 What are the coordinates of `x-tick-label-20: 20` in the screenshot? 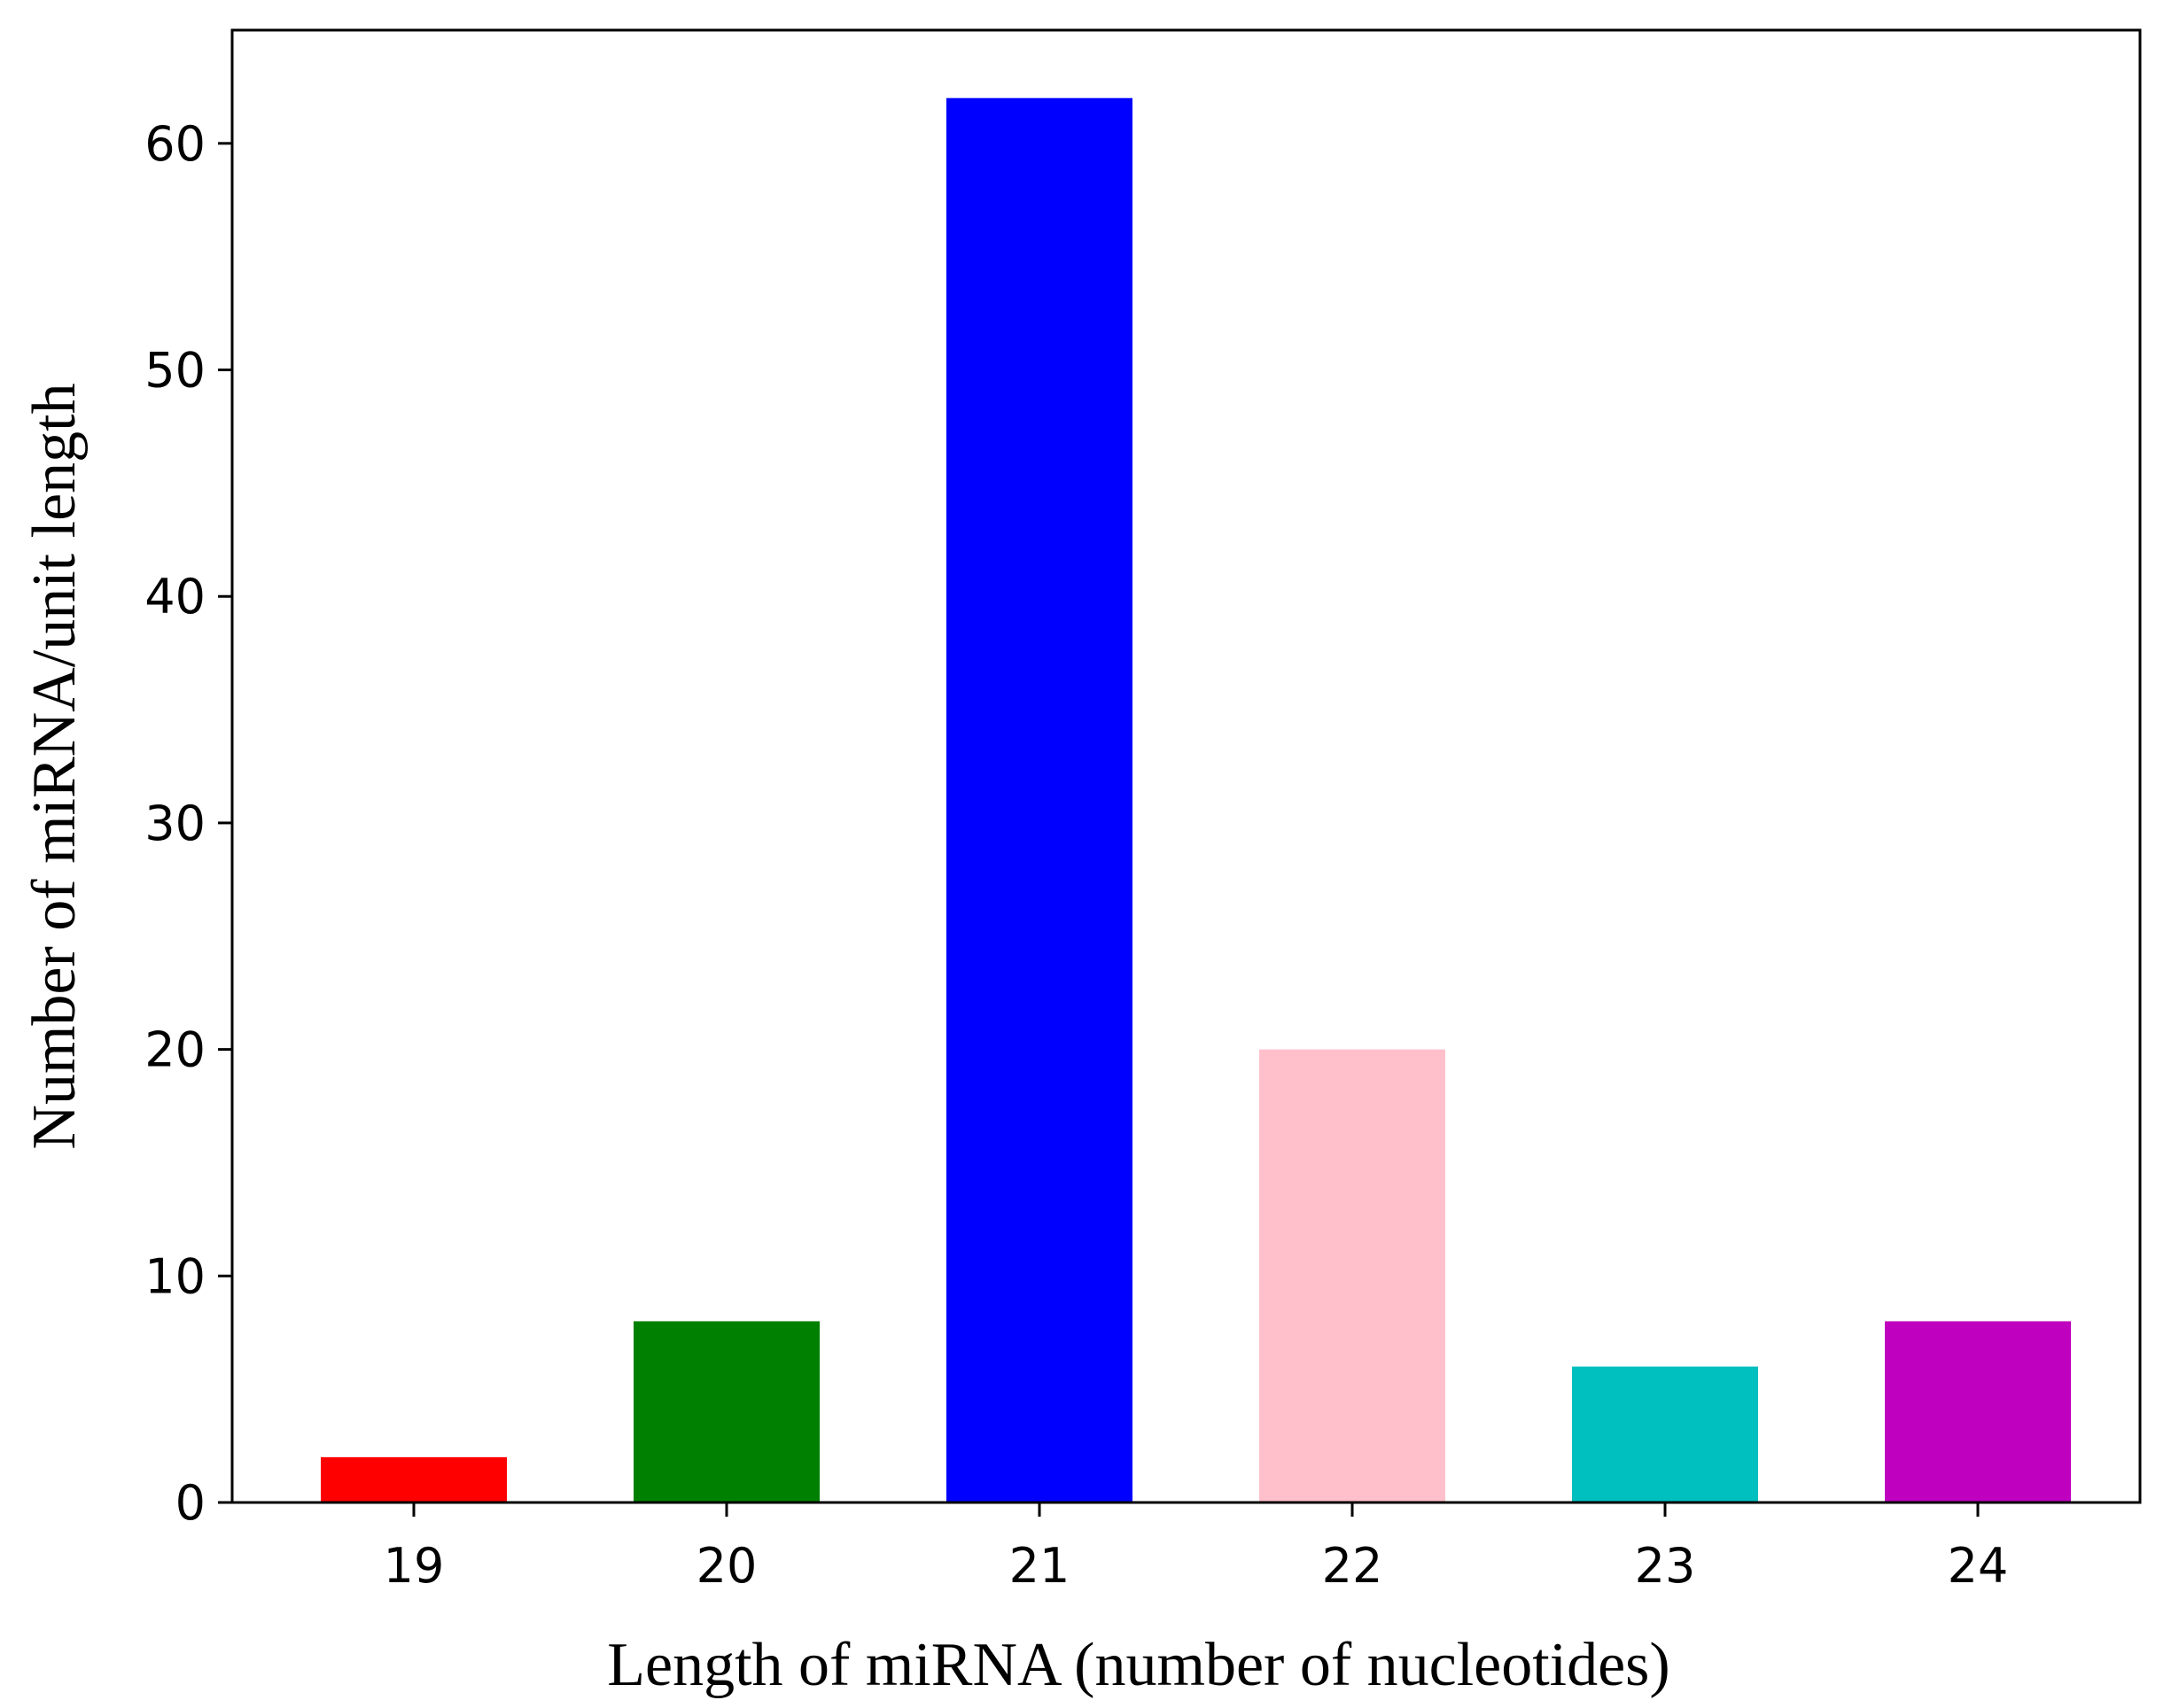 It's located at (727, 1566).